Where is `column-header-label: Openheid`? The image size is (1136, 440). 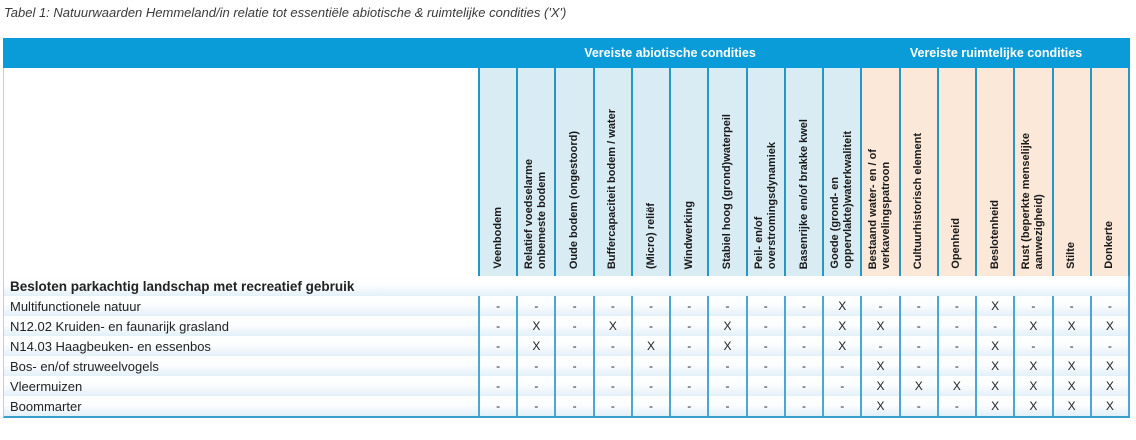
column-header-label: Openheid is located at coordinates (956, 243).